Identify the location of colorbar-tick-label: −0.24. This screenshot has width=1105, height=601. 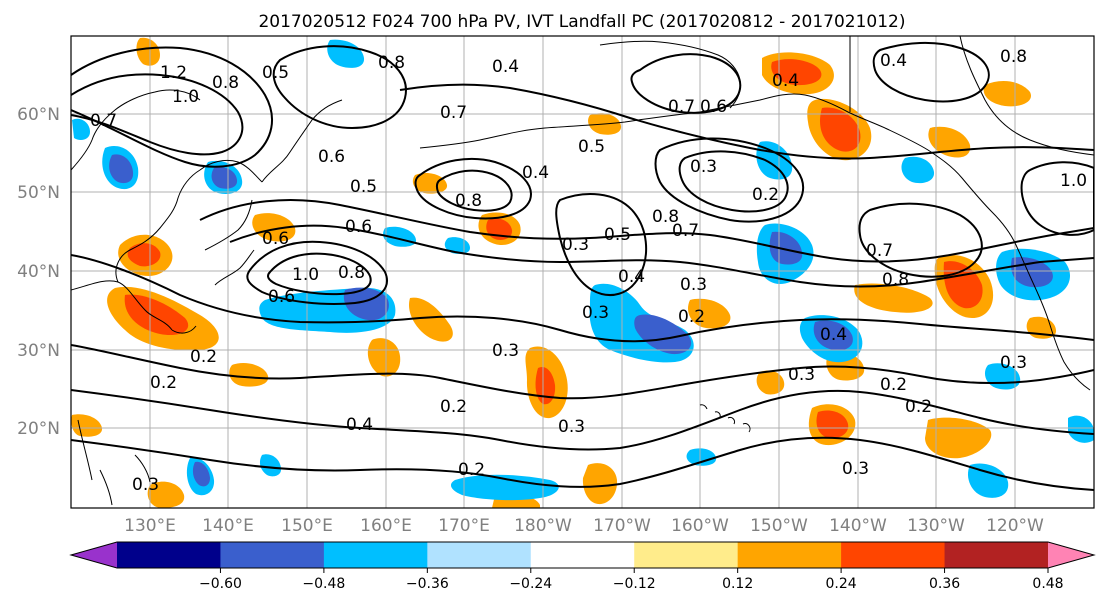
(530, 584).